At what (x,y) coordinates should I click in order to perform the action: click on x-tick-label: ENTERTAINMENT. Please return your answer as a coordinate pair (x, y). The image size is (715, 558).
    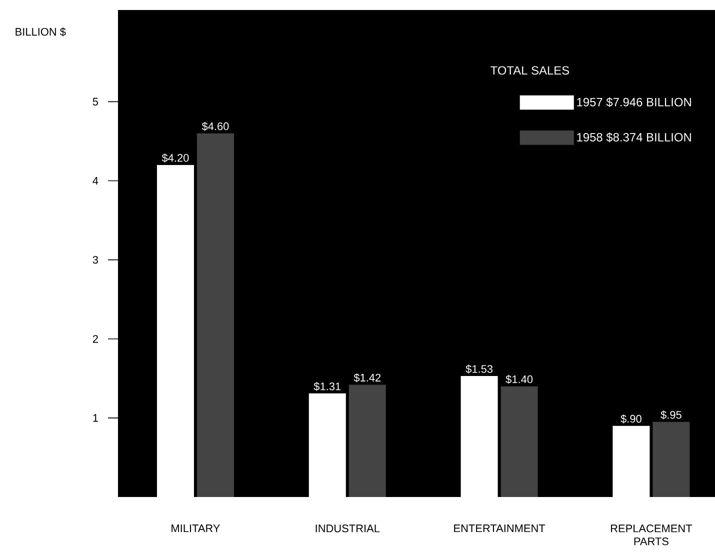
    Looking at the image, I should click on (500, 528).